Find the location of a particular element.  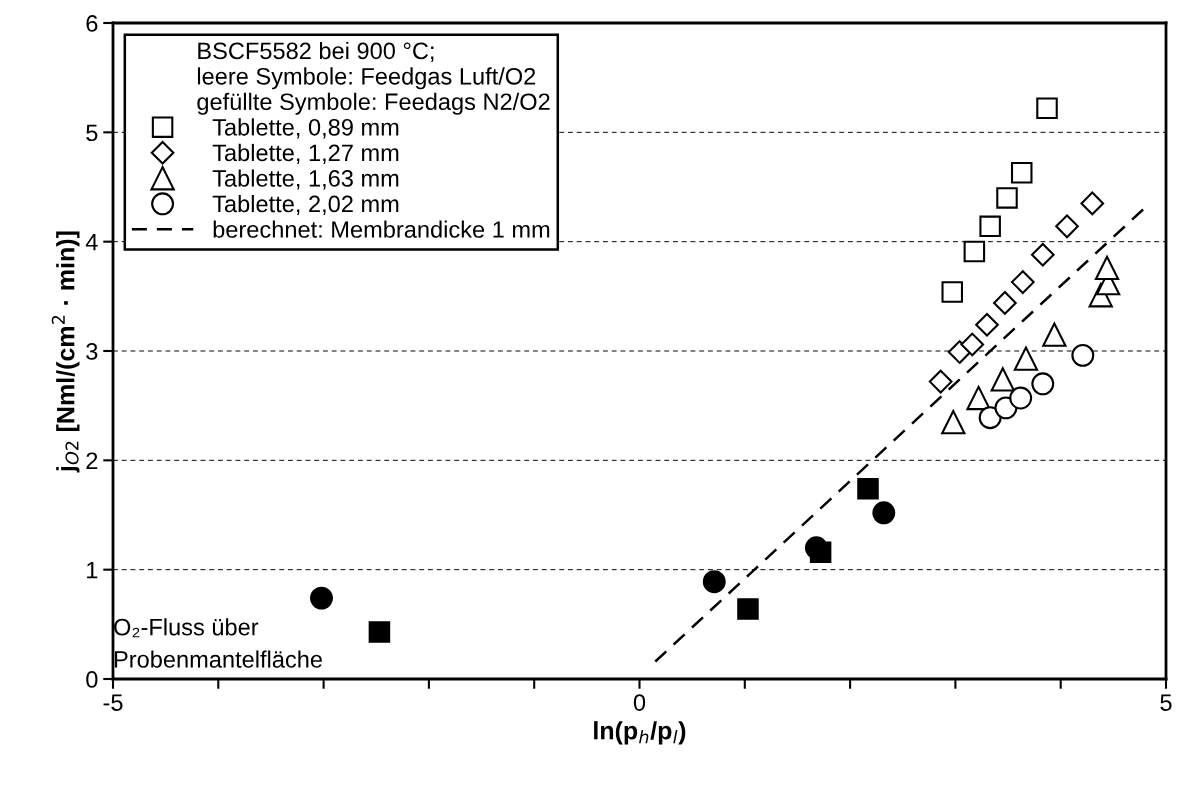

x-tick-label: 0 is located at coordinates (639, 702).